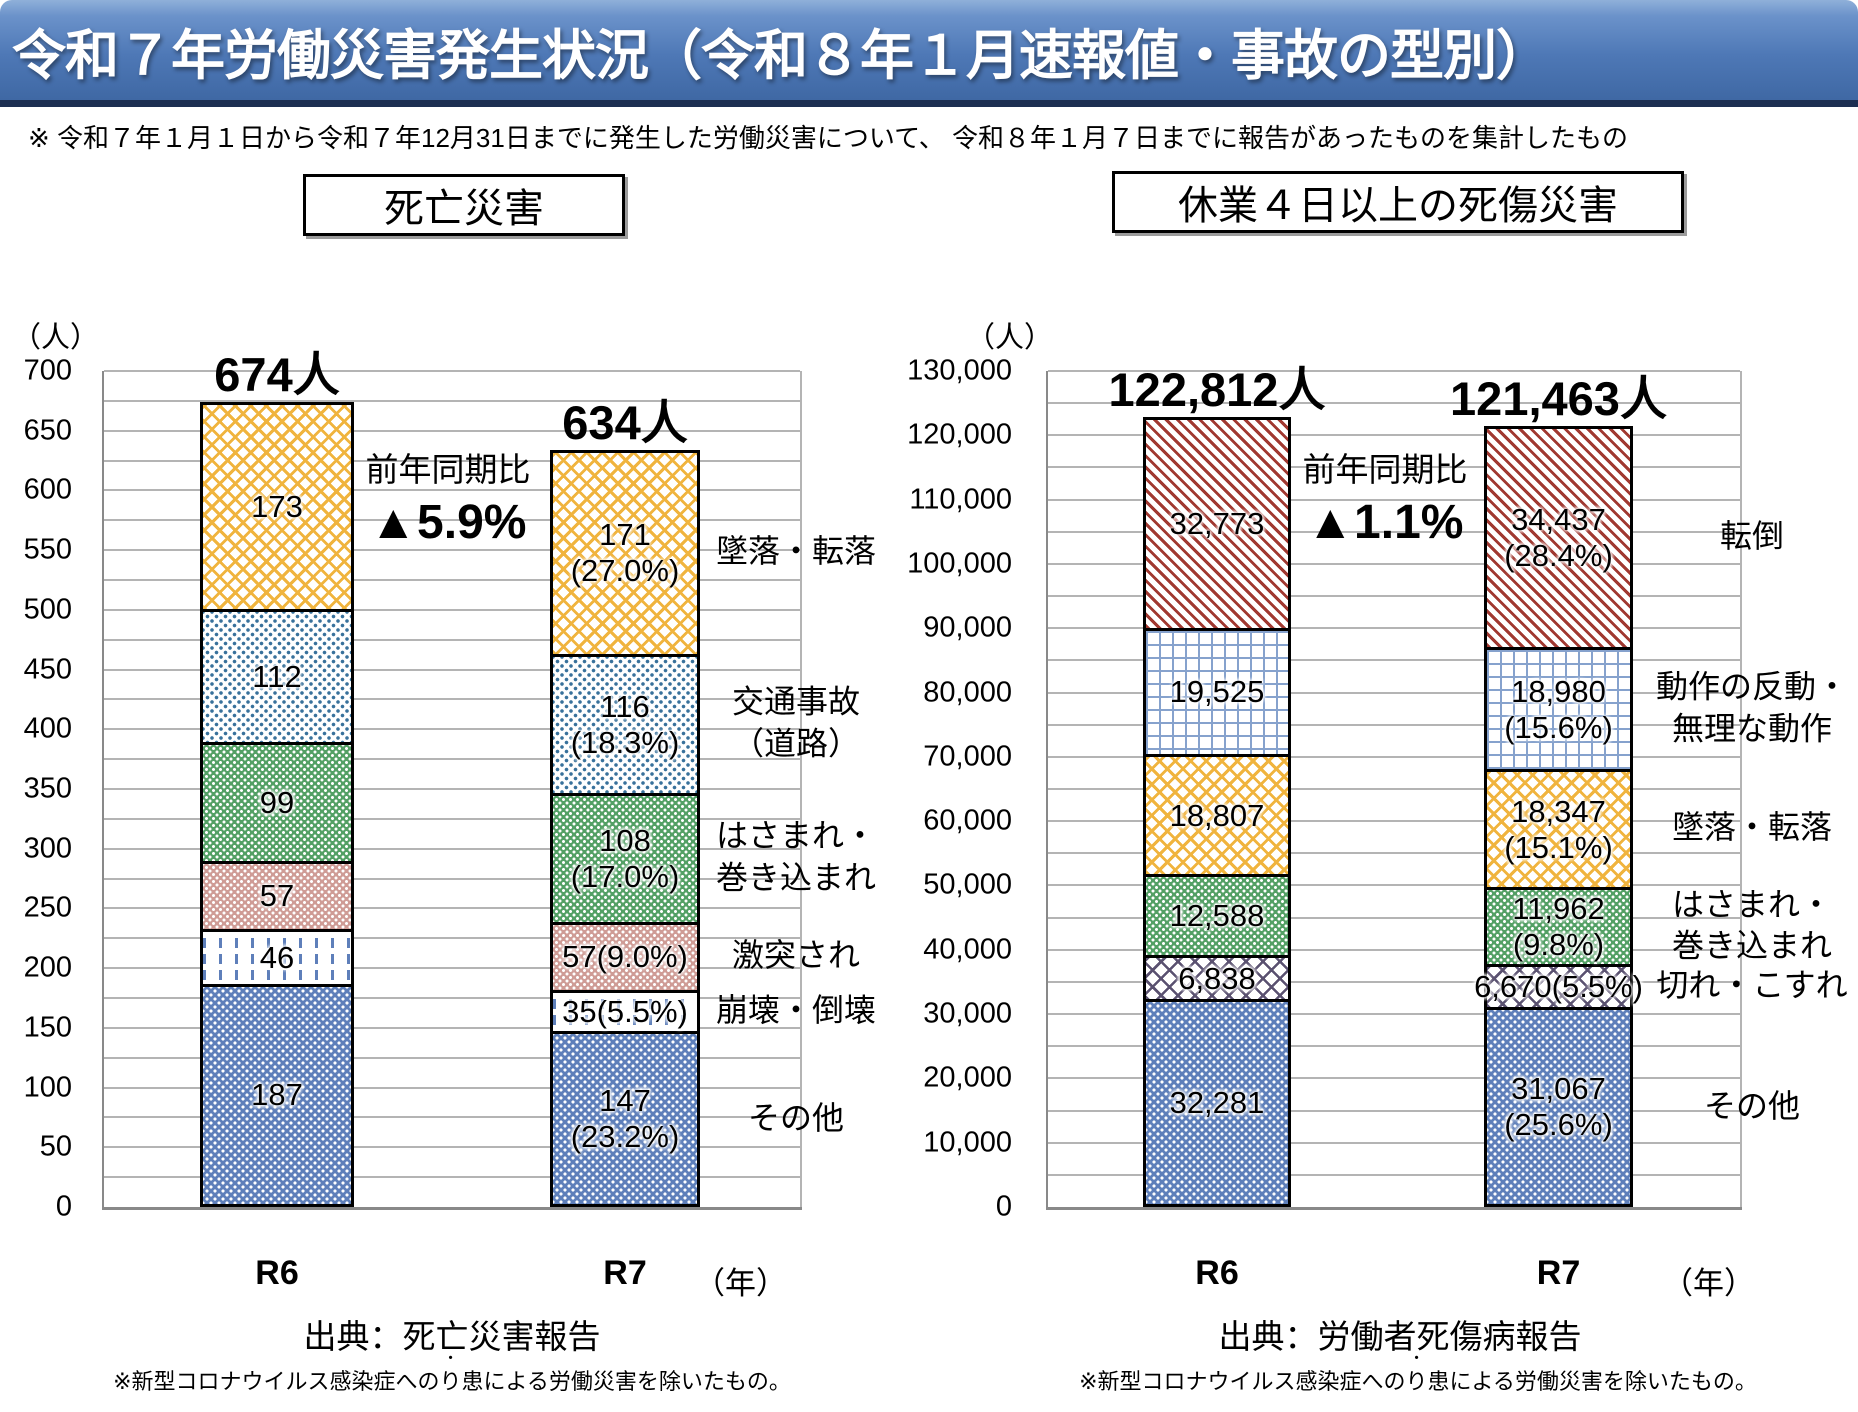 The width and height of the screenshot is (1858, 1412). I want to click on legend-label: はさまれ・ 巻き込まれ, so click(796, 856).